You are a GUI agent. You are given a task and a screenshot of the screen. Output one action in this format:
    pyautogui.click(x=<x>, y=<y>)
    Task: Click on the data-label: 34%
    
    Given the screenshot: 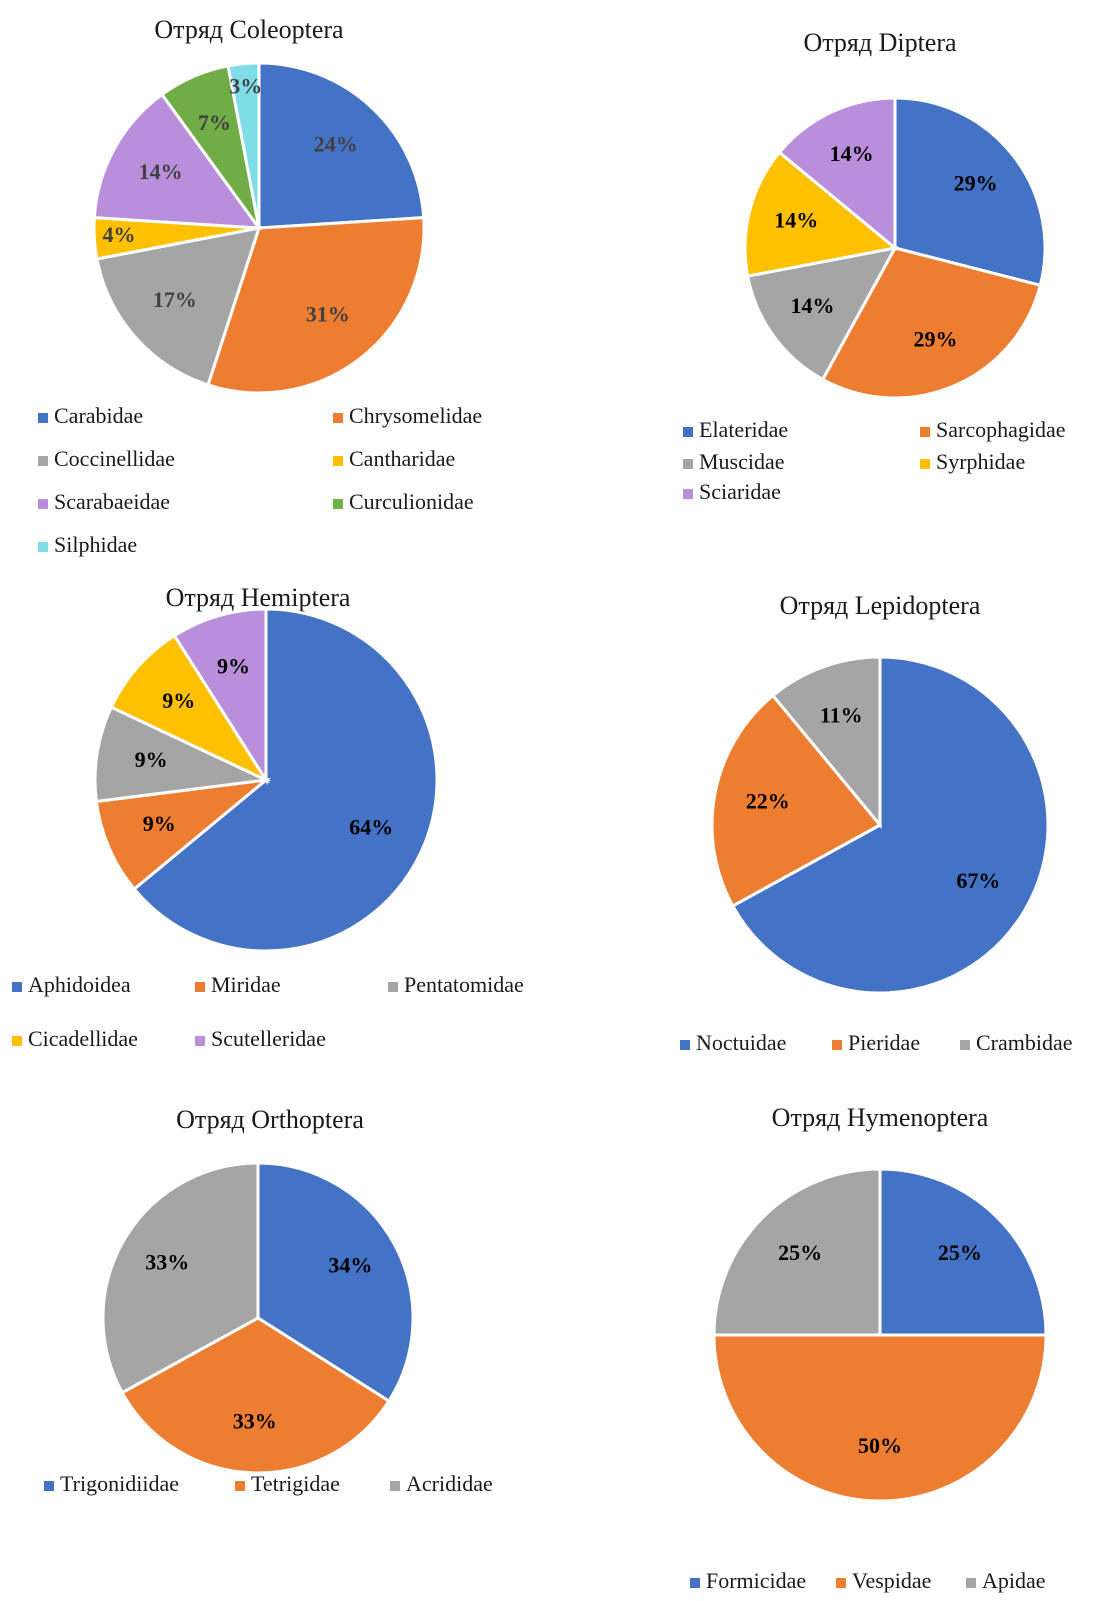 What is the action you would take?
    pyautogui.click(x=350, y=1264)
    